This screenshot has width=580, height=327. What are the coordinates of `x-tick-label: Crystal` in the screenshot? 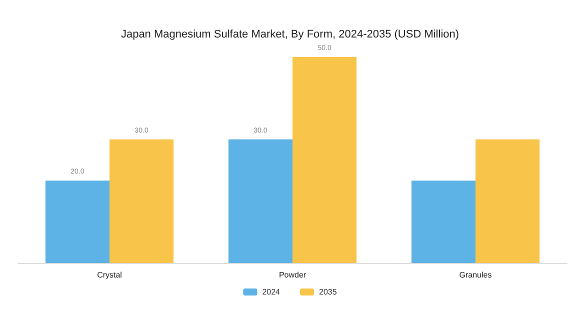 It's located at (109, 275).